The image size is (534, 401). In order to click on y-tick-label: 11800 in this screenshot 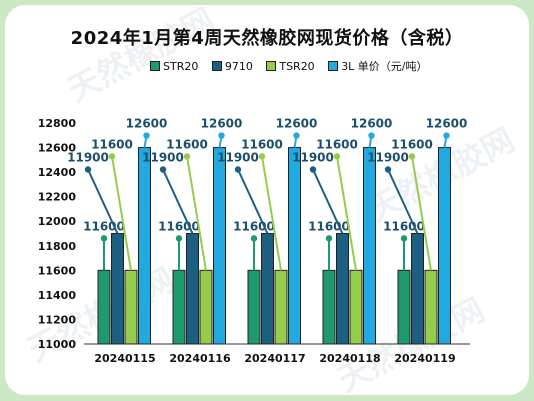, I will do `click(57, 246)`.